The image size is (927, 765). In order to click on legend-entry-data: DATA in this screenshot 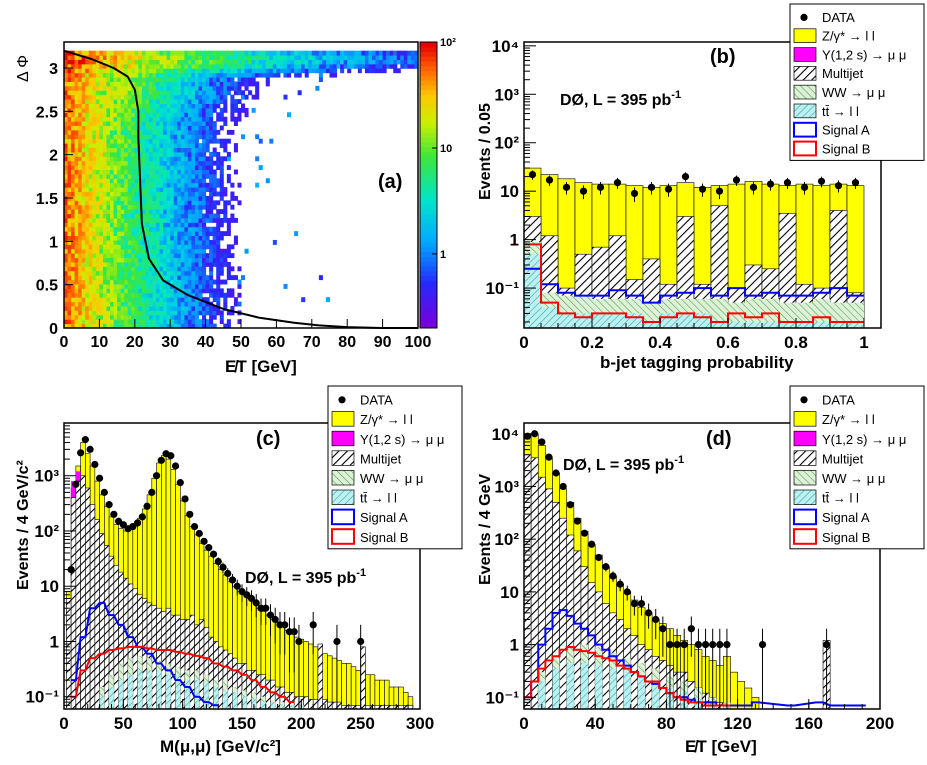, I will do `click(827, 400)`.